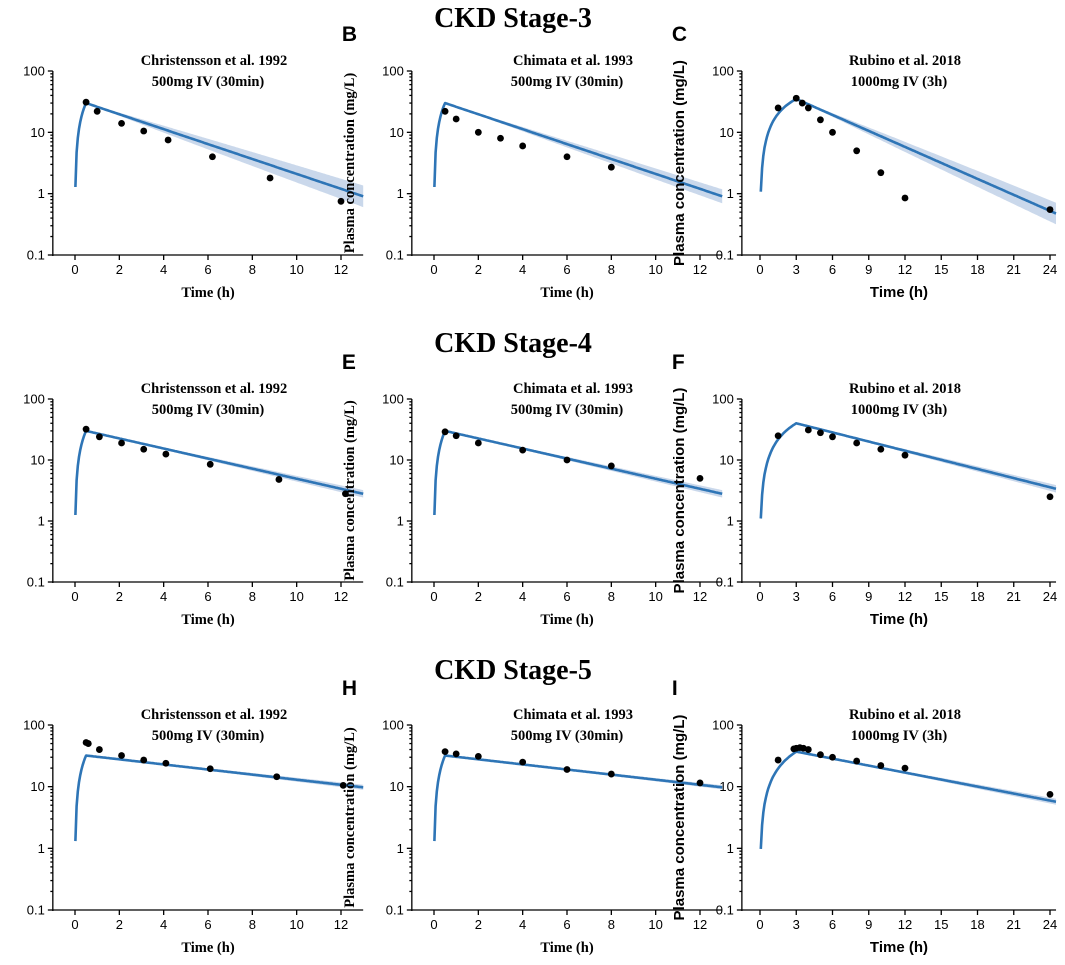  What do you see at coordinates (349, 362) in the screenshot?
I see `panel-letter: E` at bounding box center [349, 362].